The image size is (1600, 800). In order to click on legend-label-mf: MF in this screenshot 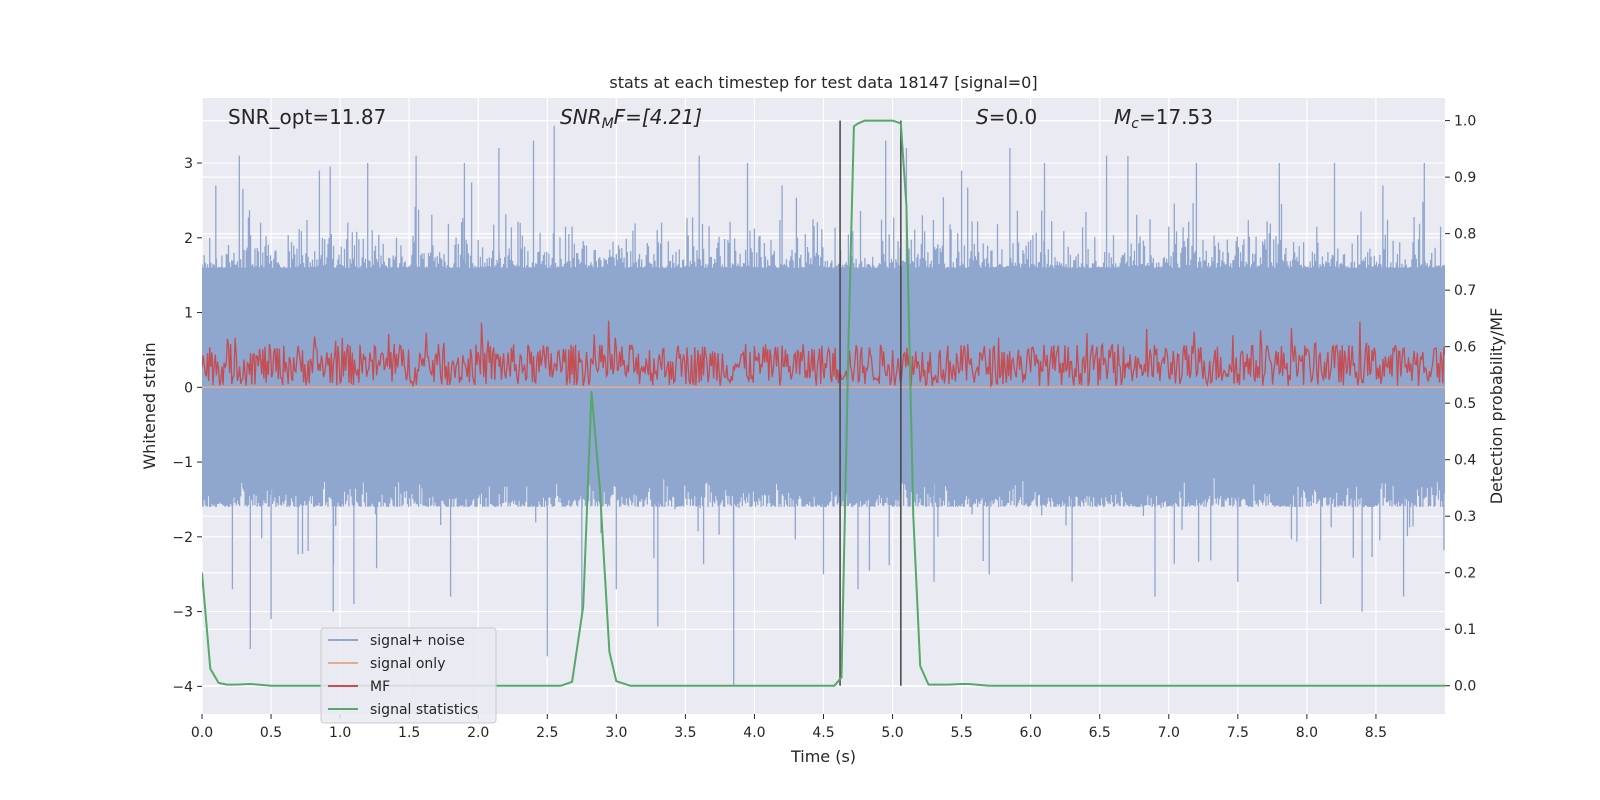, I will do `click(380, 687)`.